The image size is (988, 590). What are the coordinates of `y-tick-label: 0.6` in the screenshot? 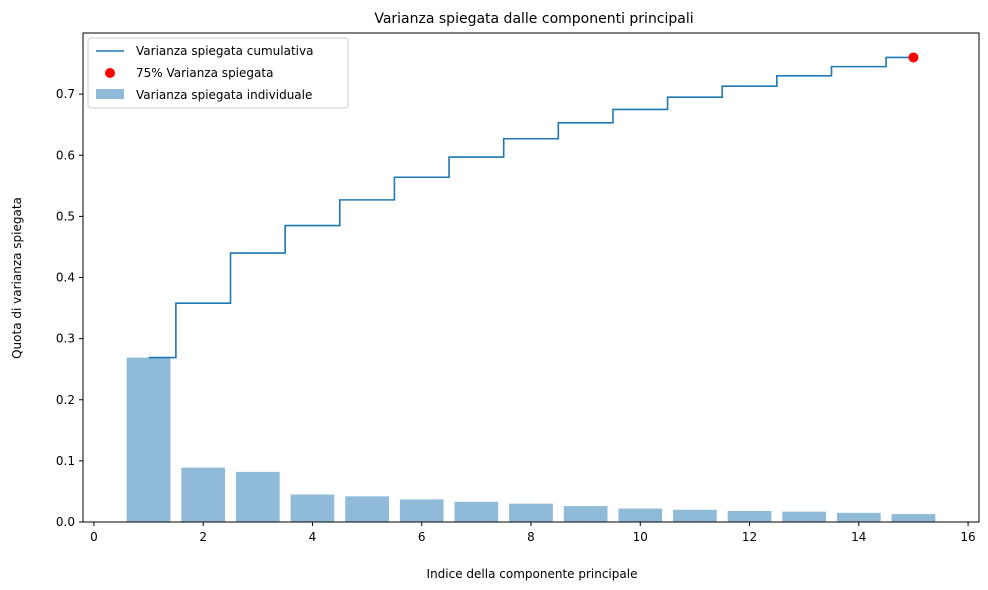 It's located at (65, 155).